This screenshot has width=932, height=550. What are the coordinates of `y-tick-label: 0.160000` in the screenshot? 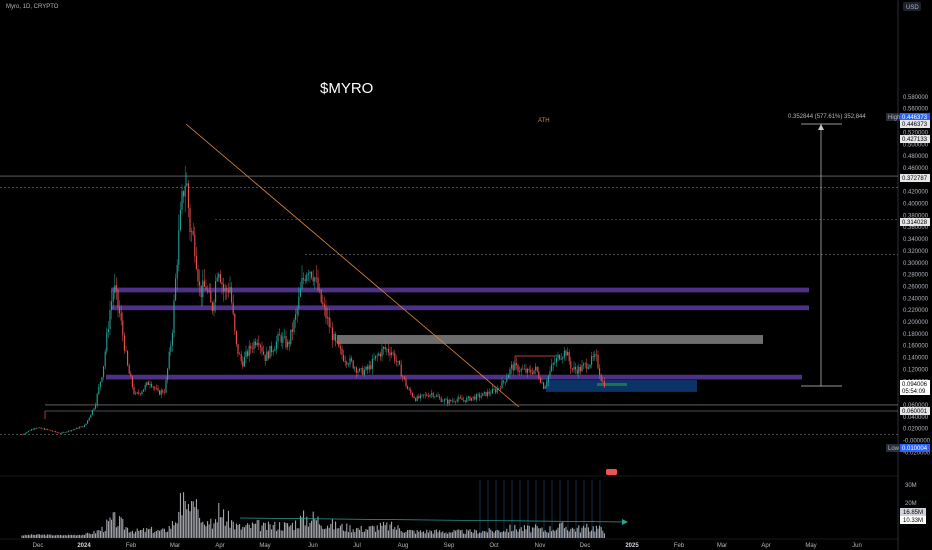 It's located at (916, 347).